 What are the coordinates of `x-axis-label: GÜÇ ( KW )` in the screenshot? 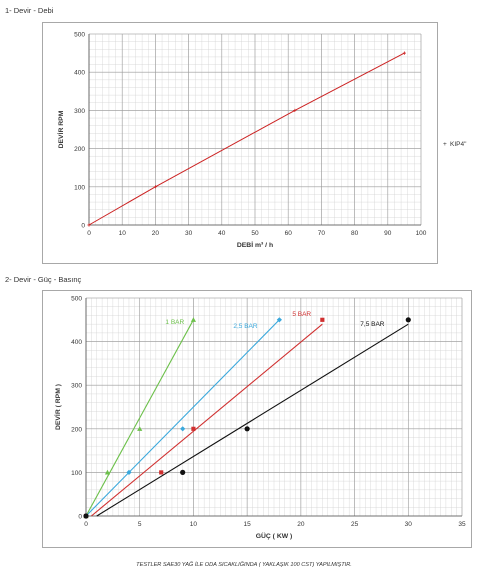 It's located at (274, 535).